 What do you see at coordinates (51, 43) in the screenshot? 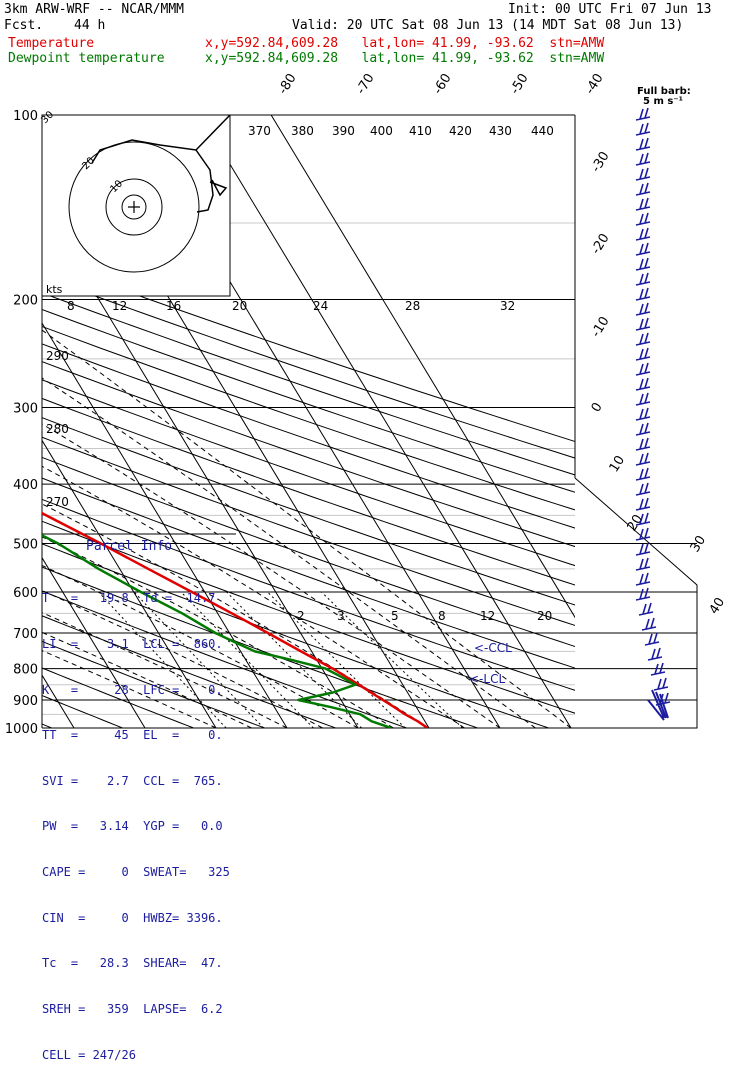
I see `temperature-legend-label: Temperature` at bounding box center [51, 43].